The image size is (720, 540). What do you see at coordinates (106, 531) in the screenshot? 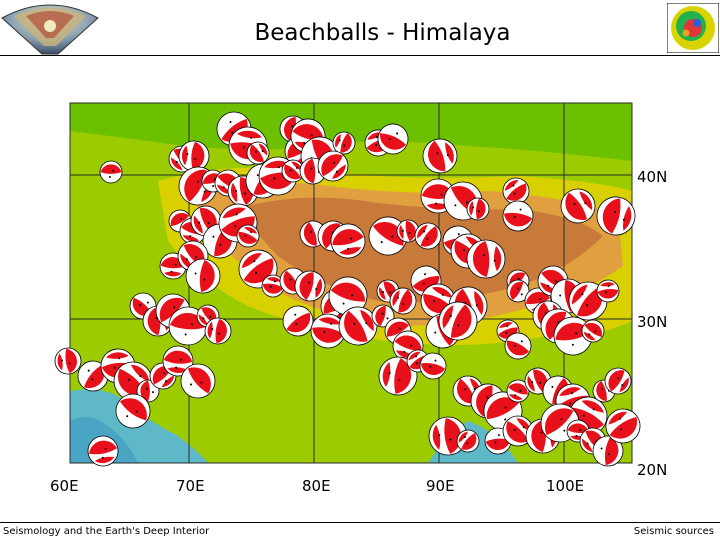
I see `footer-course-title: Seismology and the Earth's Deep Interior` at bounding box center [106, 531].